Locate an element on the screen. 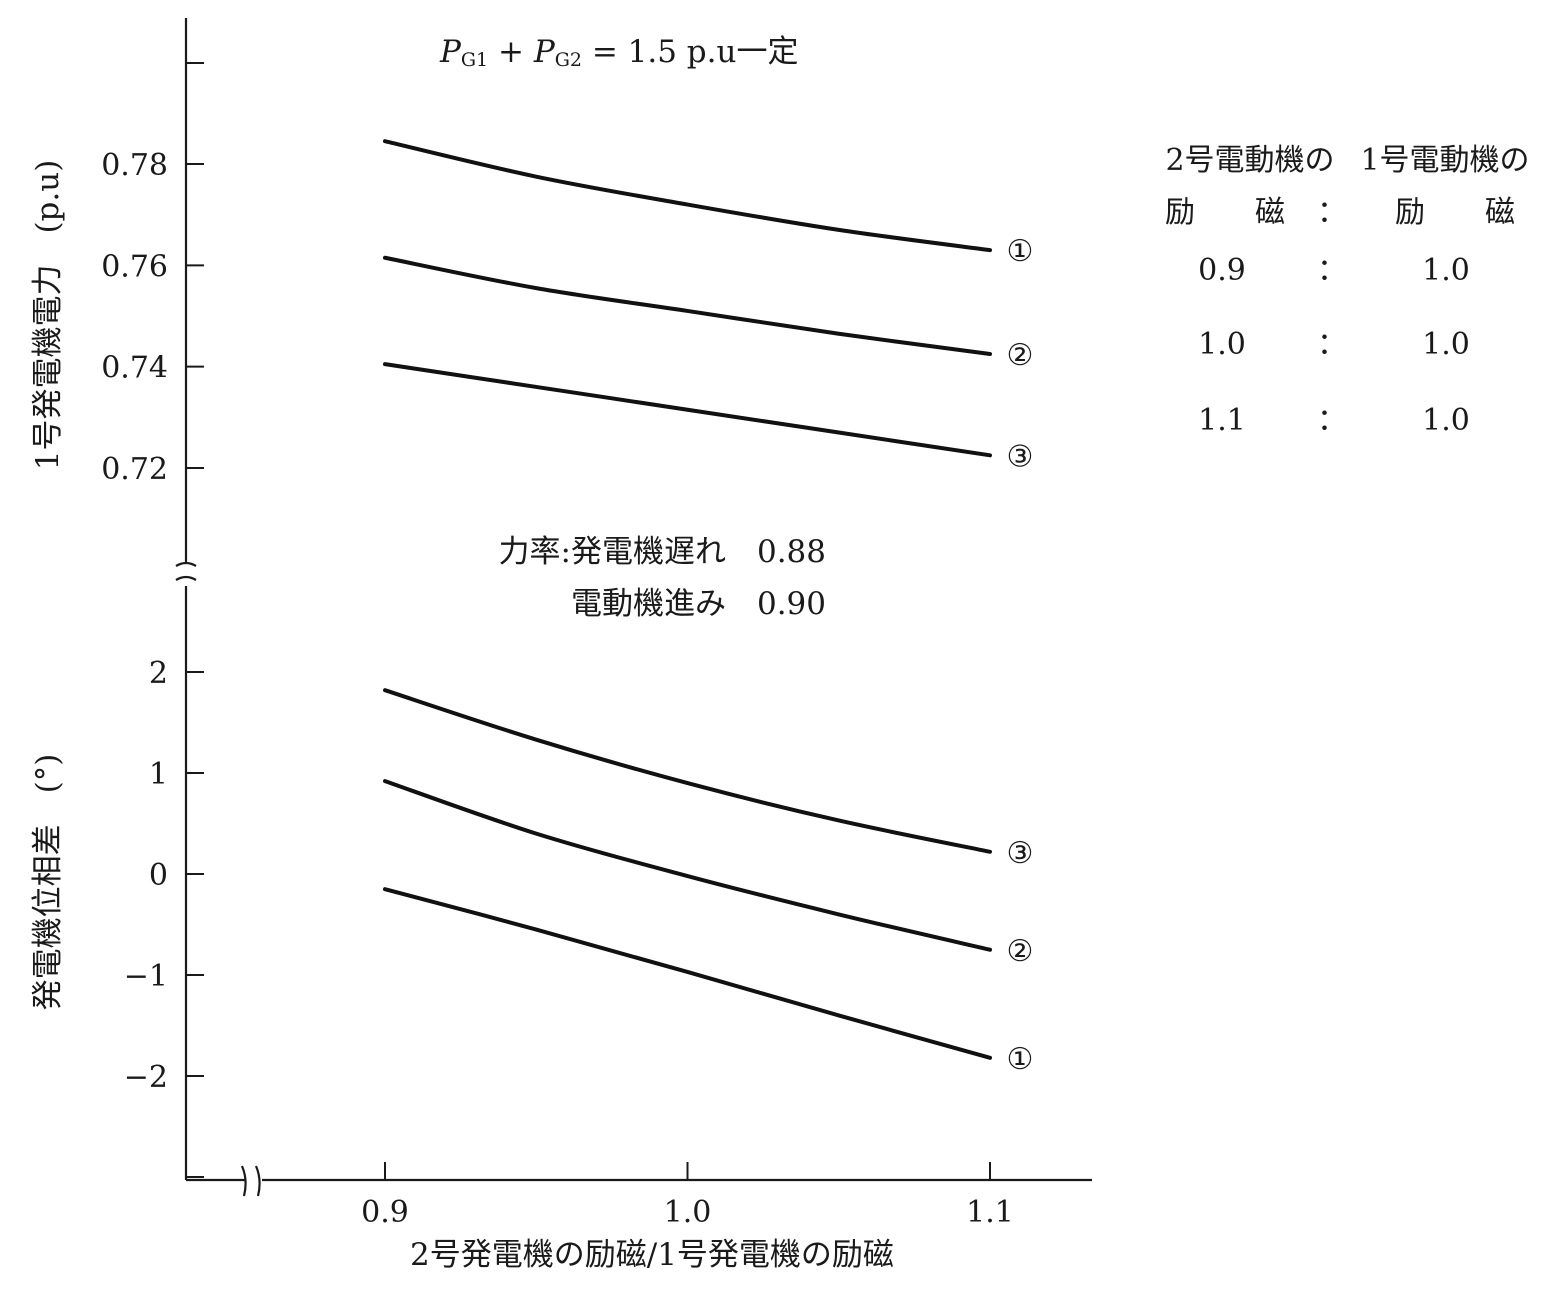 The width and height of the screenshot is (1551, 1289). legend-row1-a: 0.9 is located at coordinates (1222, 270).